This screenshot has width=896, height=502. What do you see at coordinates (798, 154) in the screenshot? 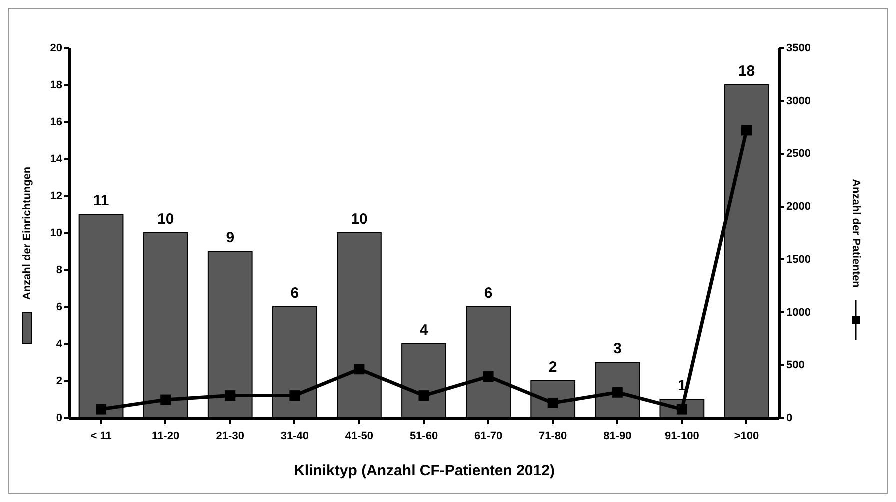
I see `y2-tick-label: 2500` at bounding box center [798, 154].